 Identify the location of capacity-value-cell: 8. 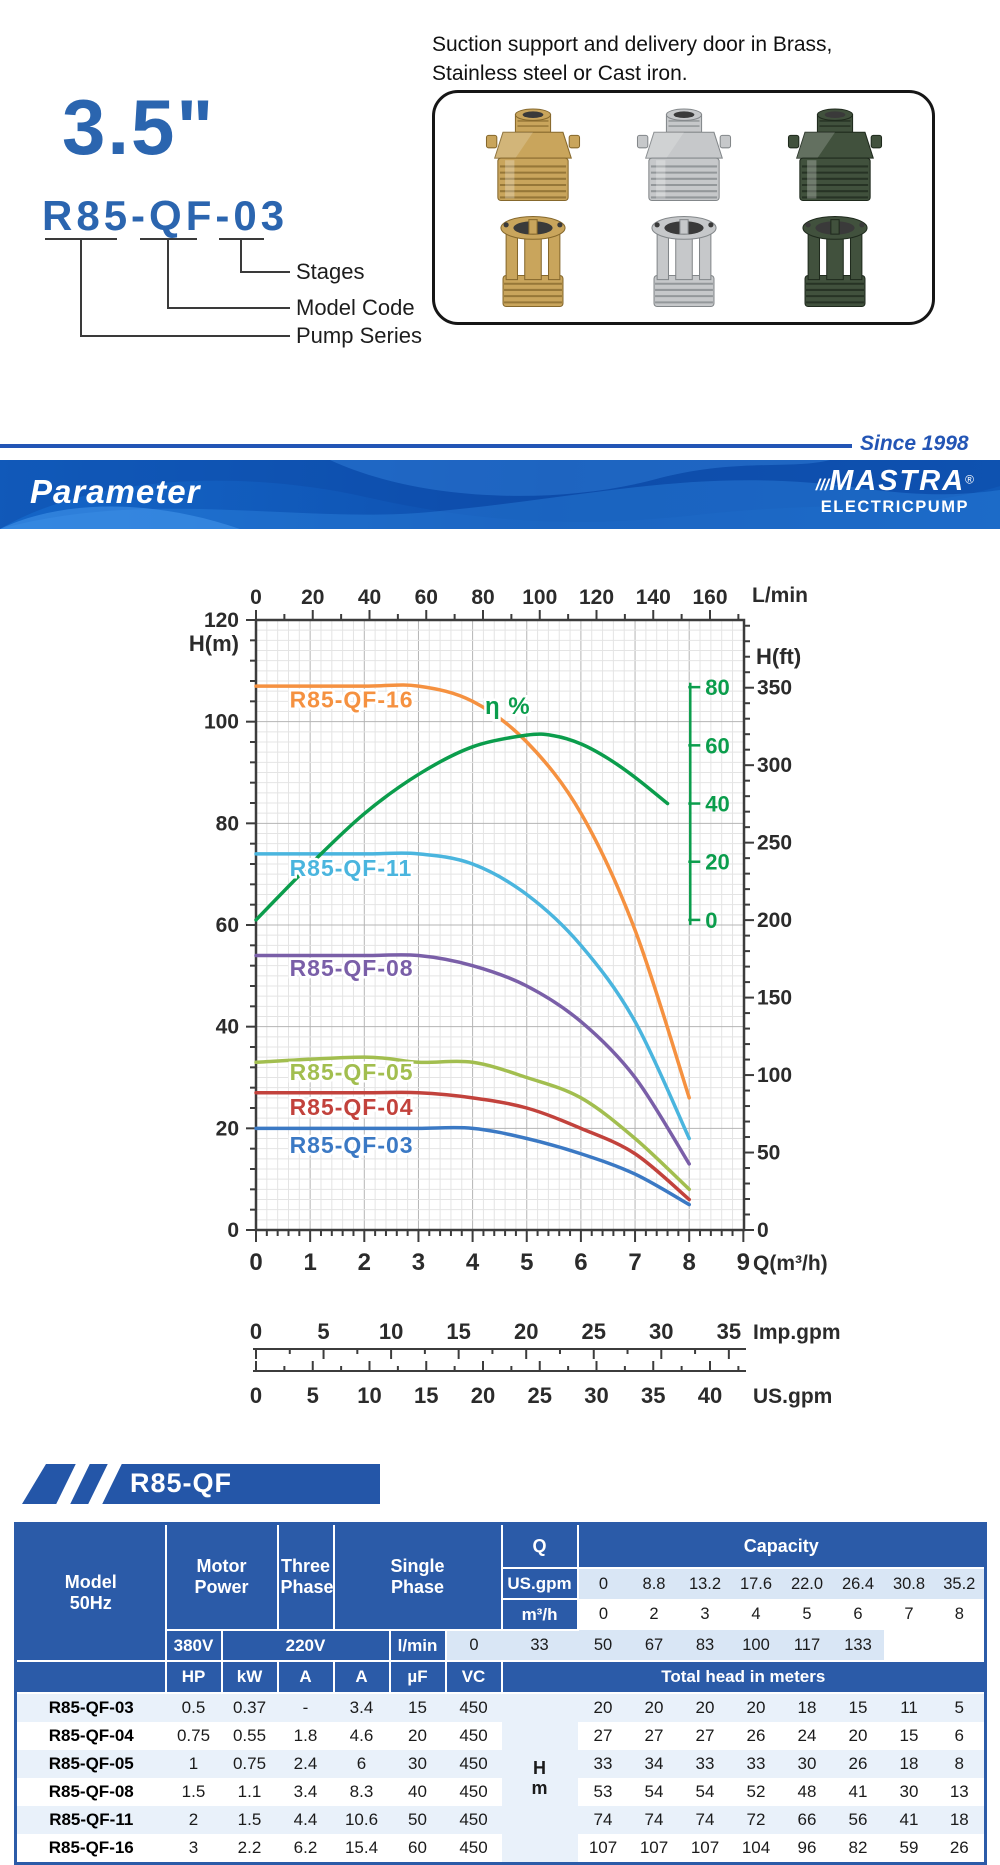
(960, 1614).